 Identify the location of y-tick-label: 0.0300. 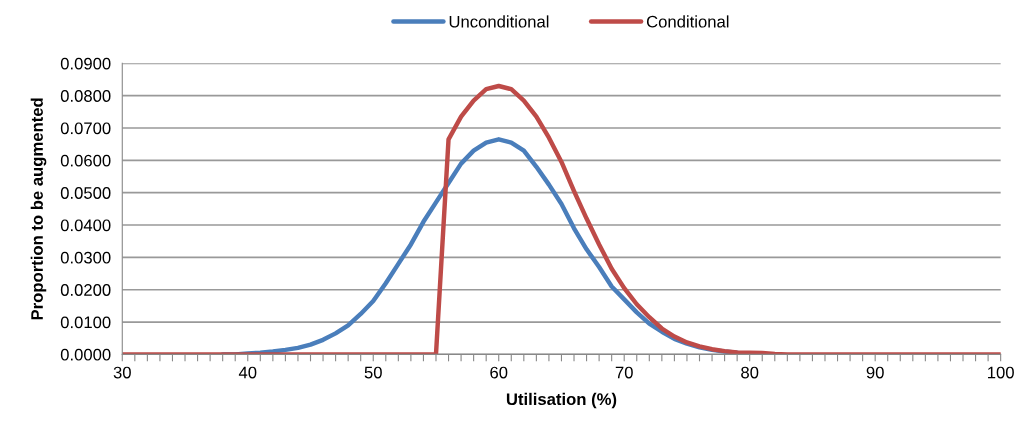
(85, 257).